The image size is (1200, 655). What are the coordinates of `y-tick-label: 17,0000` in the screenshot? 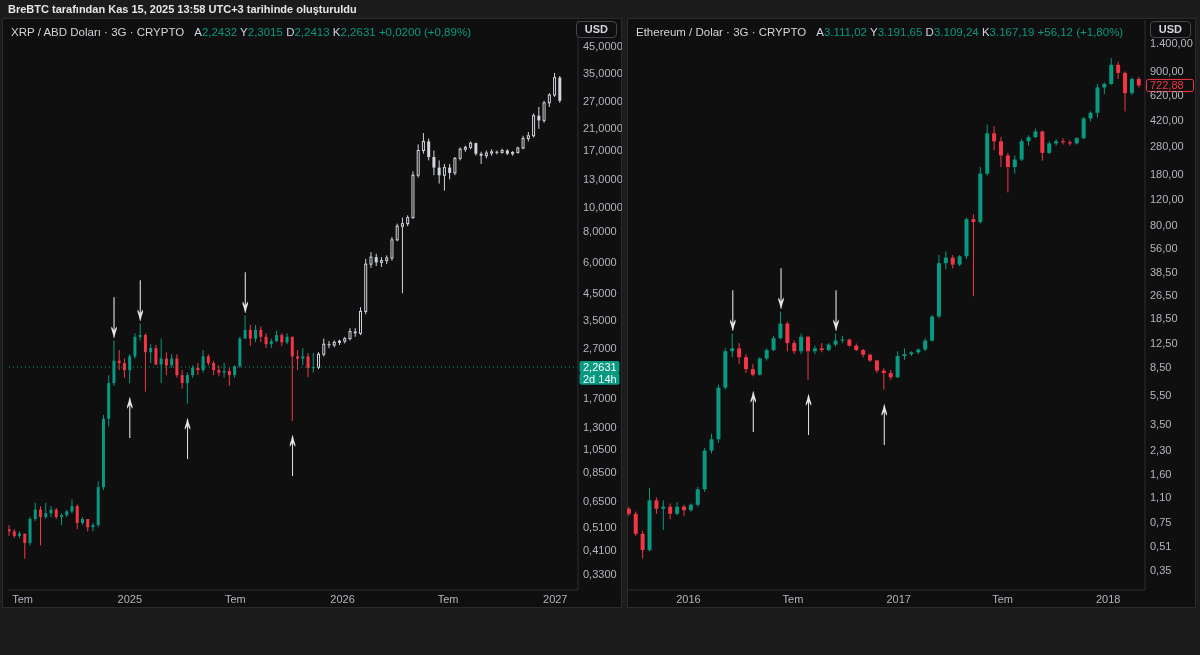 It's located at (603, 150).